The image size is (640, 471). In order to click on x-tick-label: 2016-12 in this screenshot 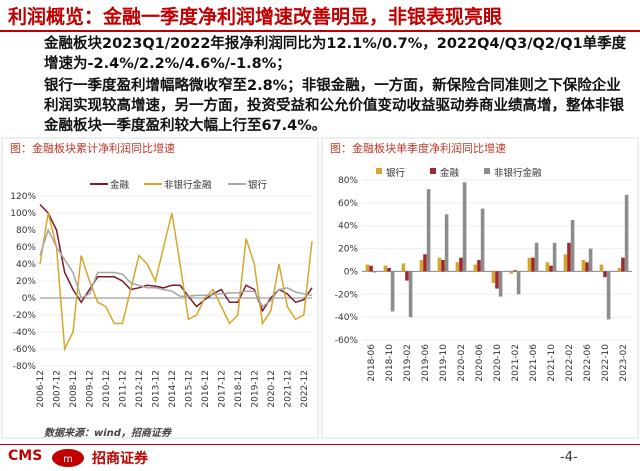, I will do `click(206, 389)`.